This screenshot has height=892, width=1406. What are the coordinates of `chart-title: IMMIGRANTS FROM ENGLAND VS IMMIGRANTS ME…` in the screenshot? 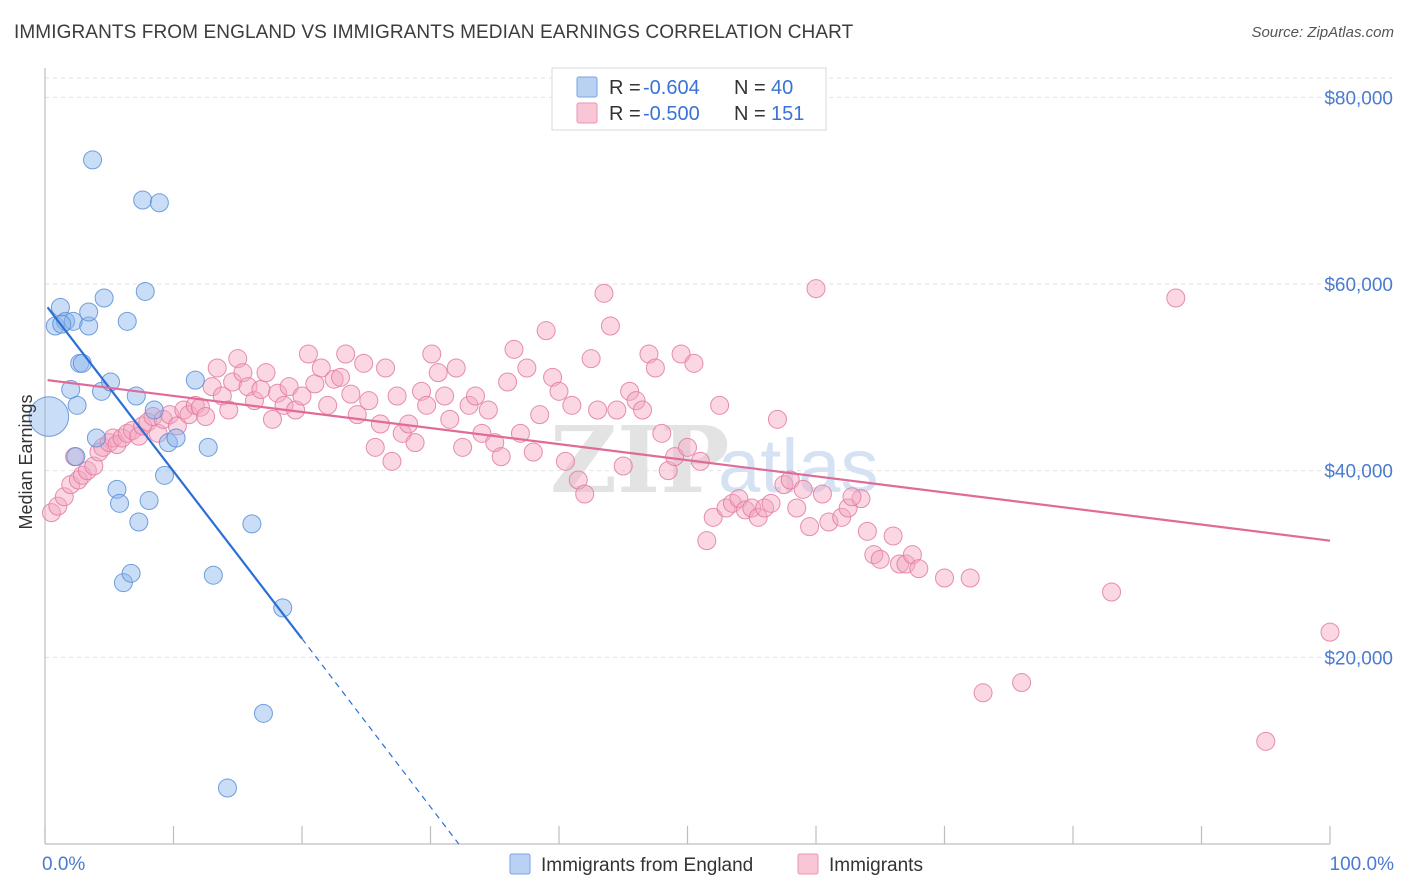 It's located at (434, 32).